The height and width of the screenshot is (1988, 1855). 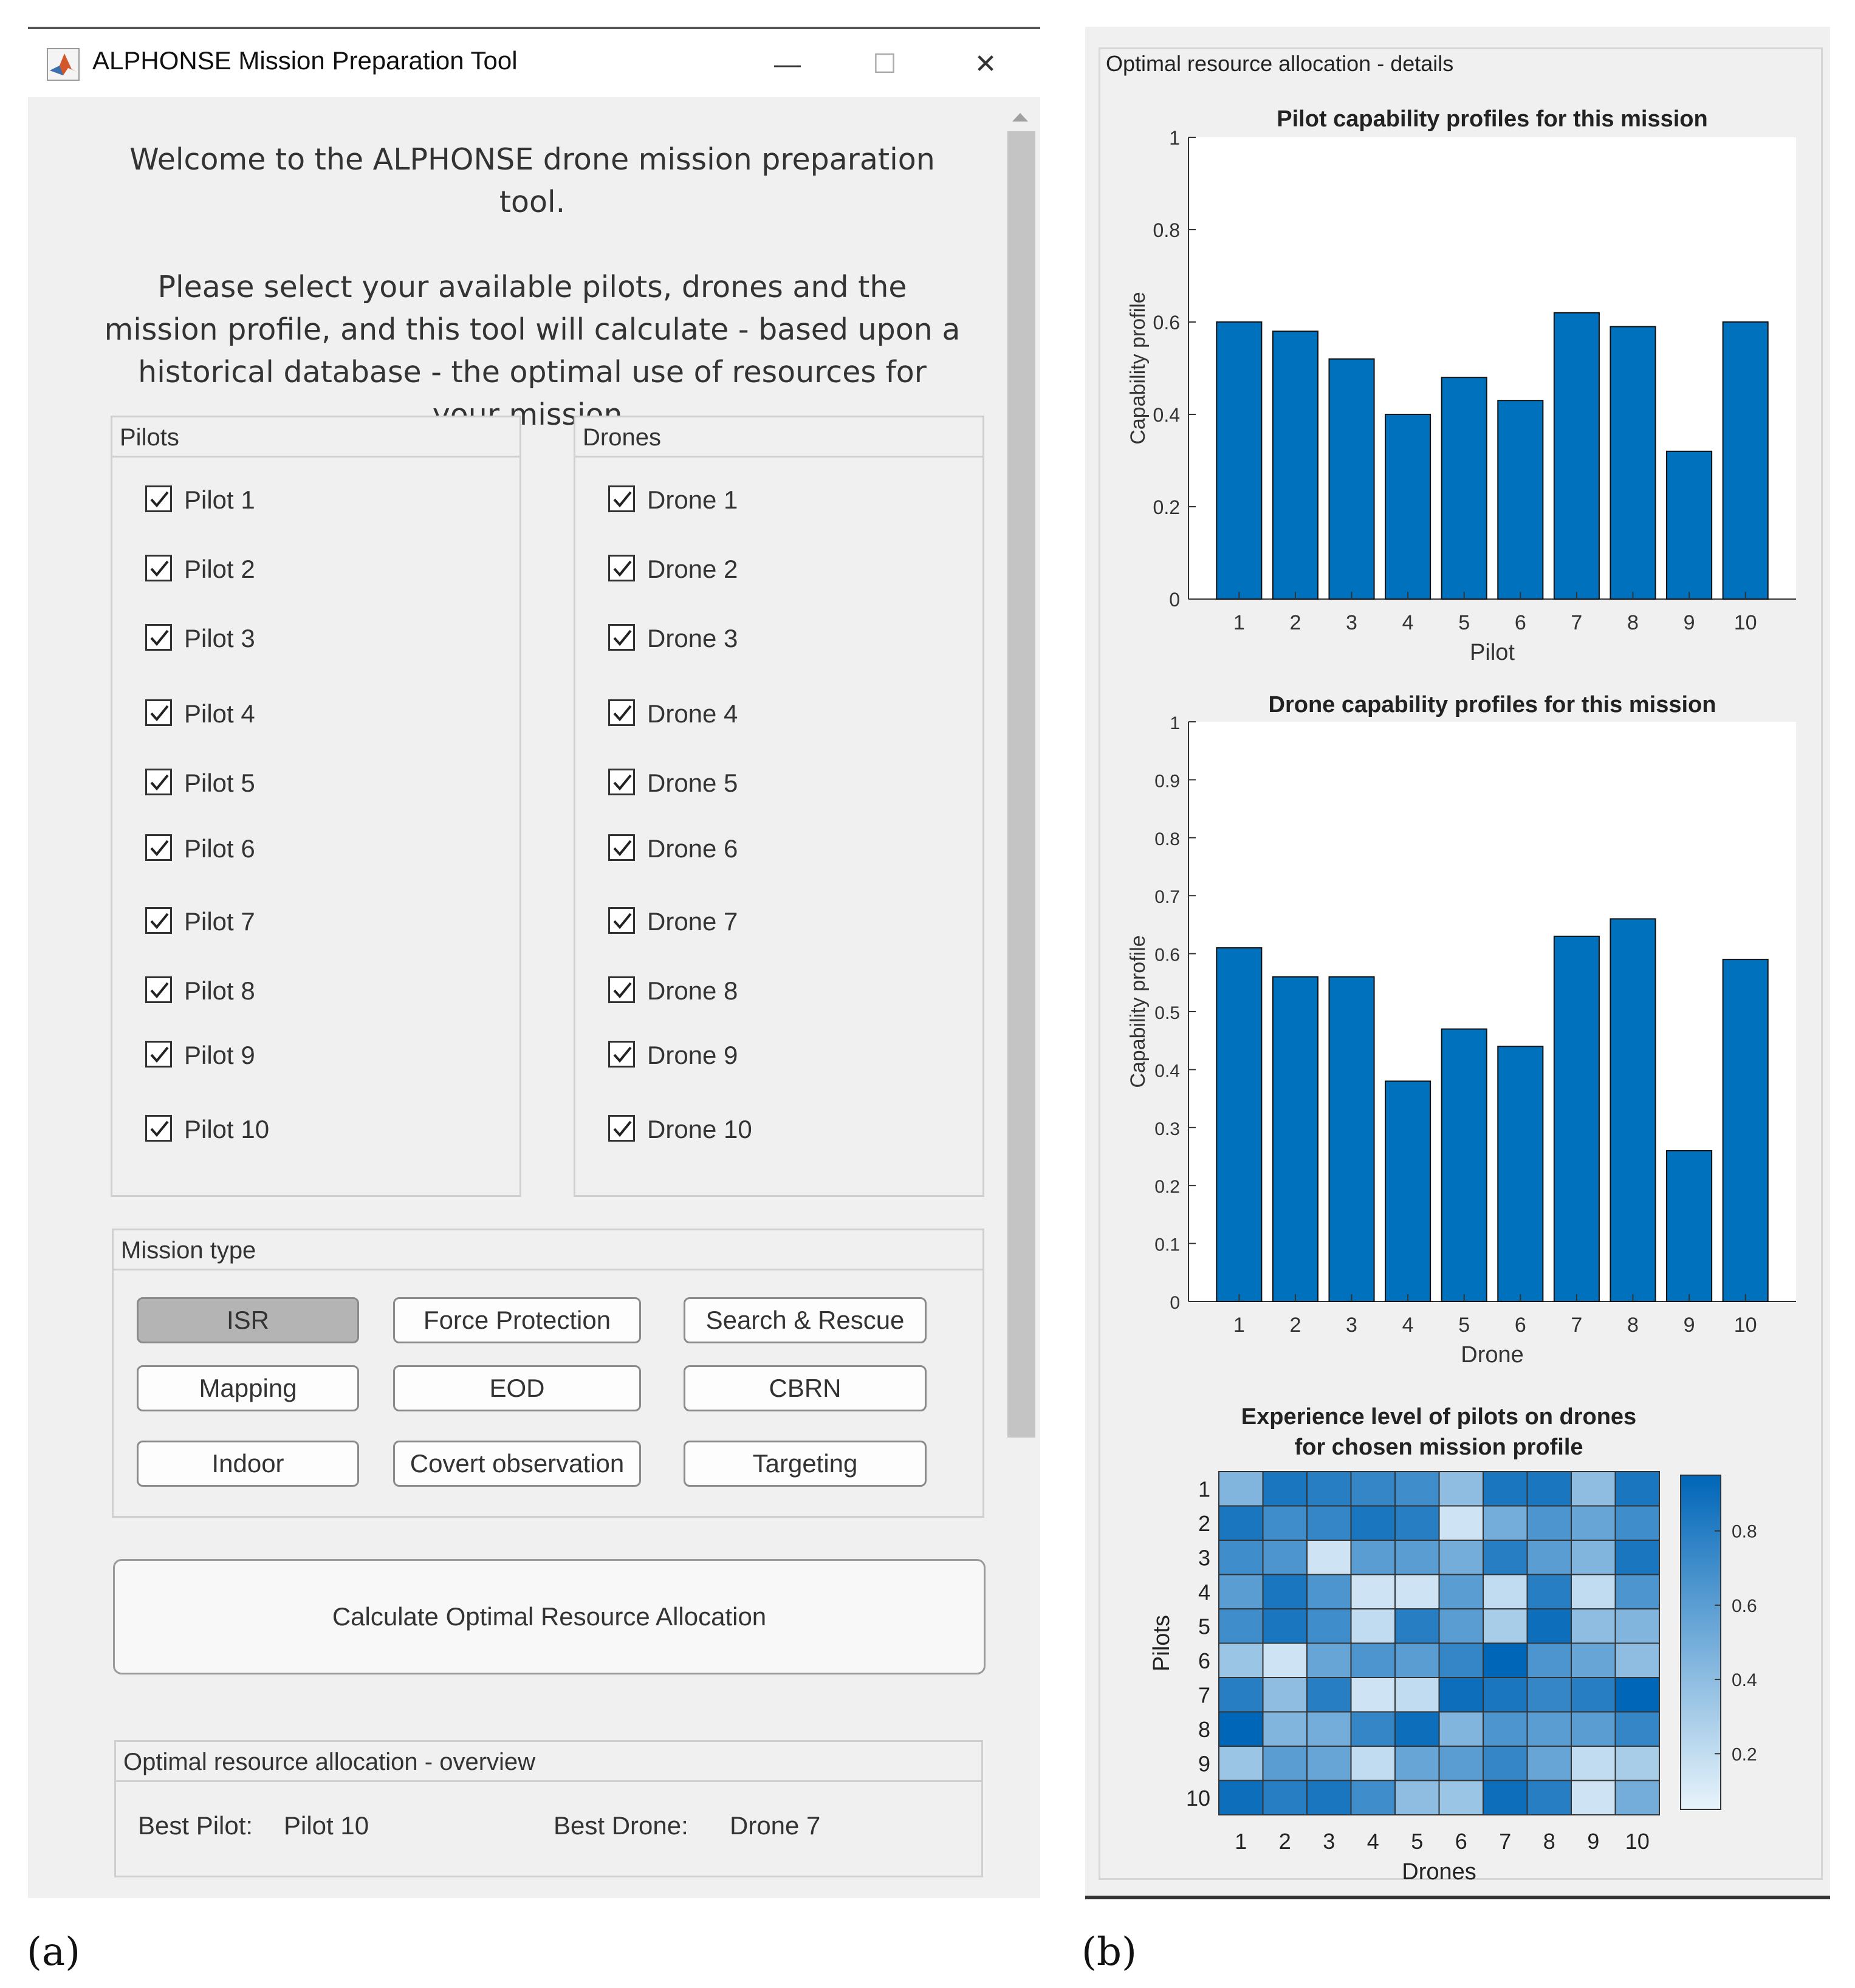 What do you see at coordinates (699, 1129) in the screenshot?
I see `drone-label-10: Drone 10` at bounding box center [699, 1129].